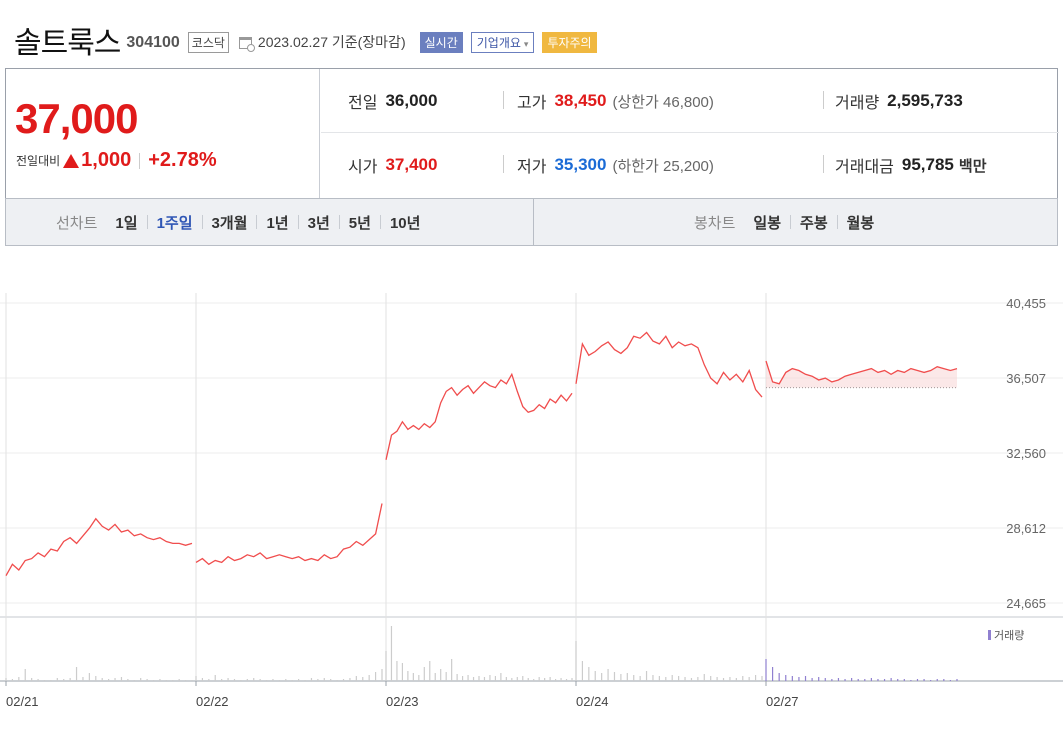 This screenshot has height=750, width=1063. I want to click on candle-tab-1: 주봉, so click(814, 223).